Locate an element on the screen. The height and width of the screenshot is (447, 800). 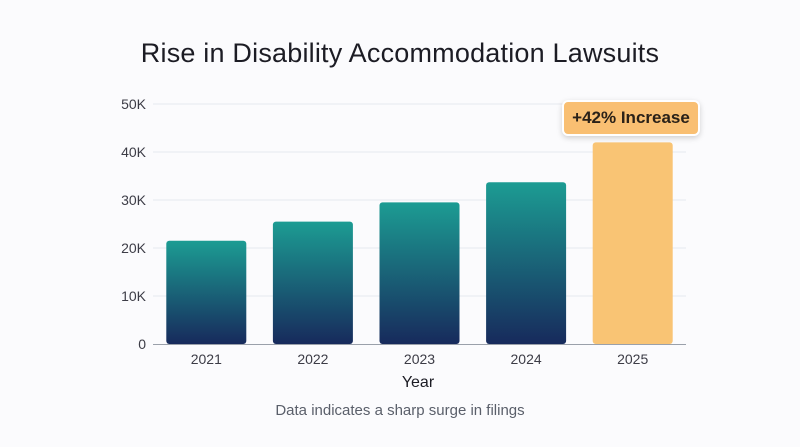
y-tick-label: 40K is located at coordinates (134, 152).